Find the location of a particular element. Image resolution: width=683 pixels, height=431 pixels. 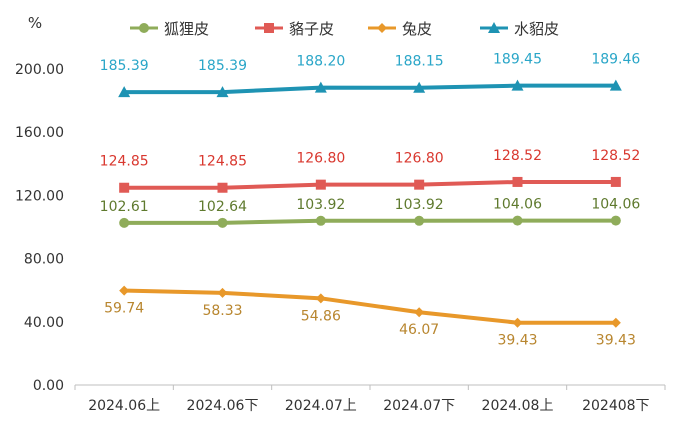

x-tick-label: 202408下 is located at coordinates (615, 406).